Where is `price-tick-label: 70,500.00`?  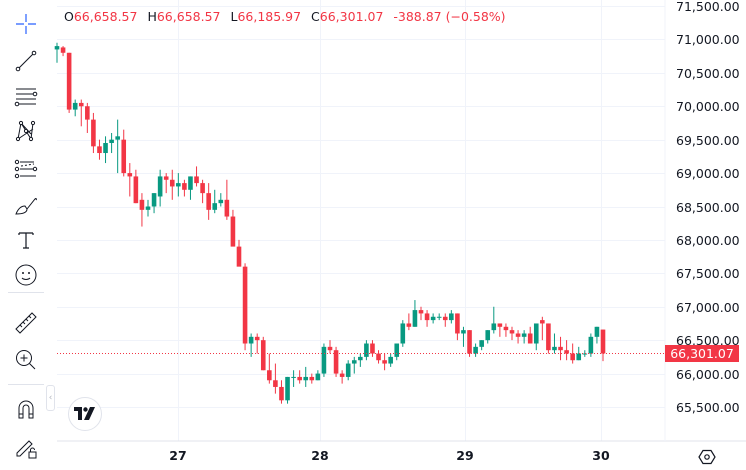 price-tick-label: 70,500.00 is located at coordinates (708, 73).